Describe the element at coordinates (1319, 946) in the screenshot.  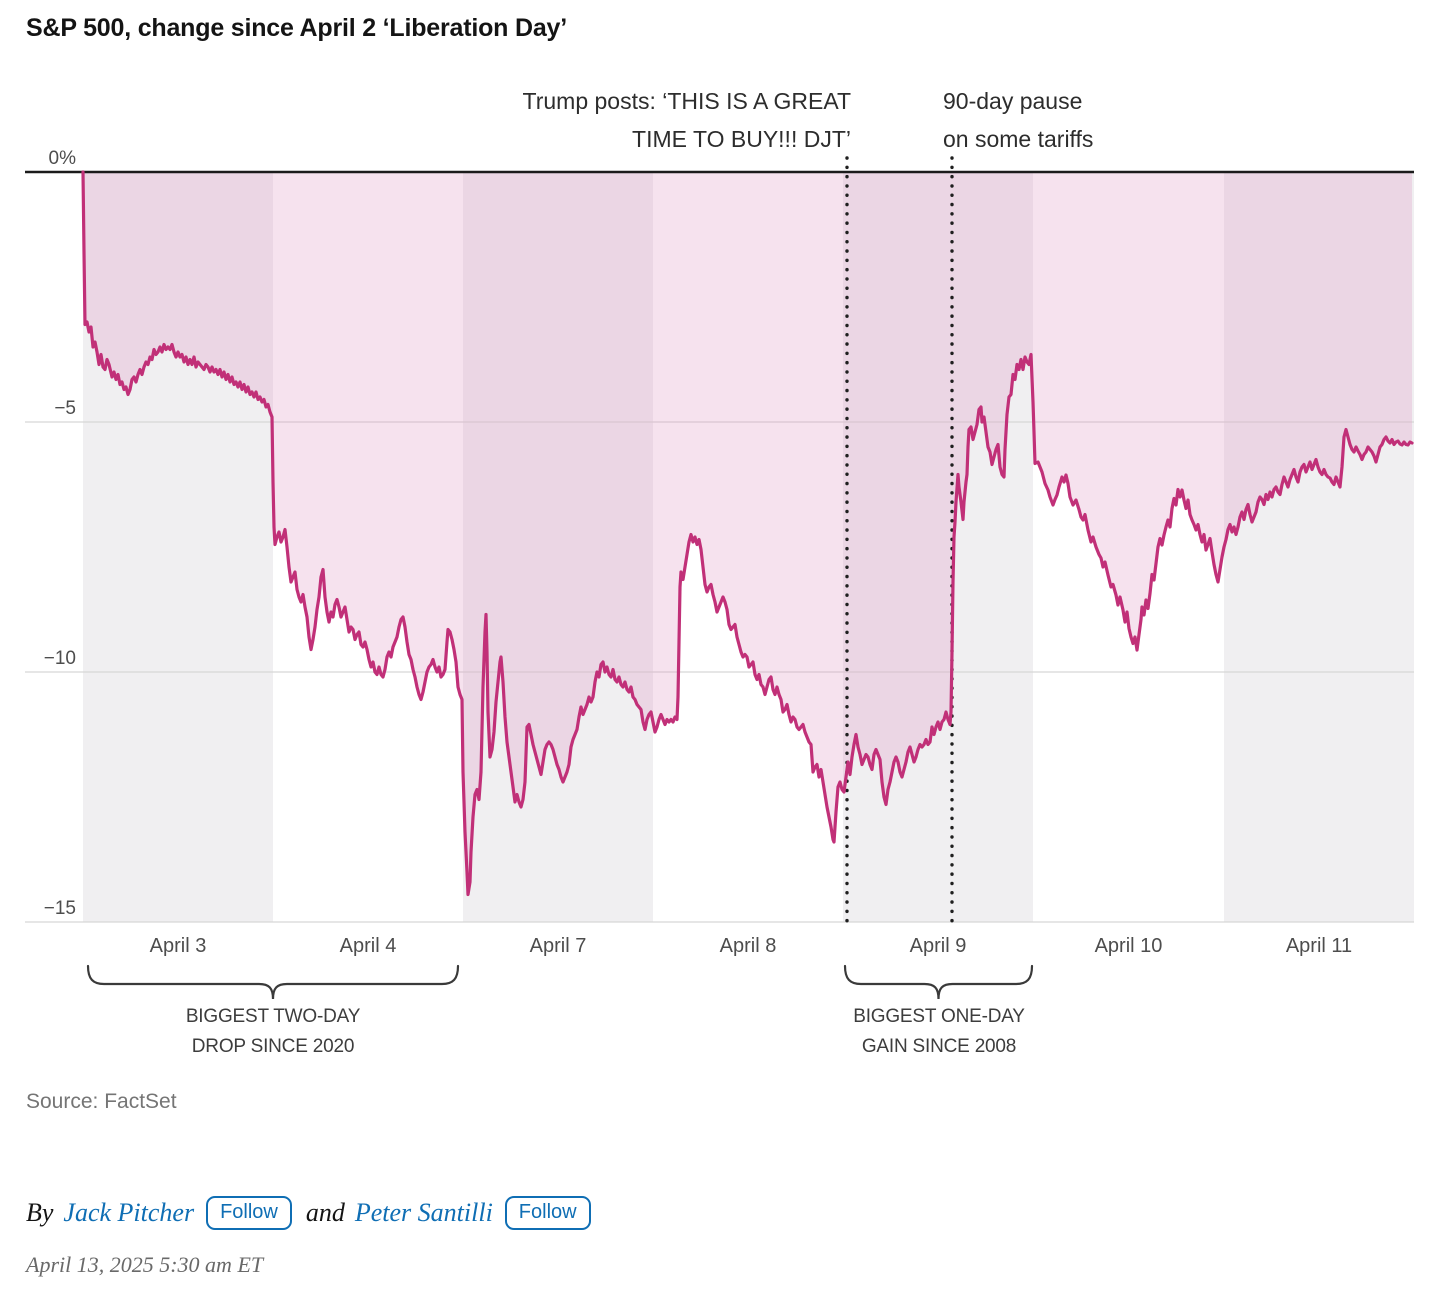
I see `x-tick-label: April 11` at that location.